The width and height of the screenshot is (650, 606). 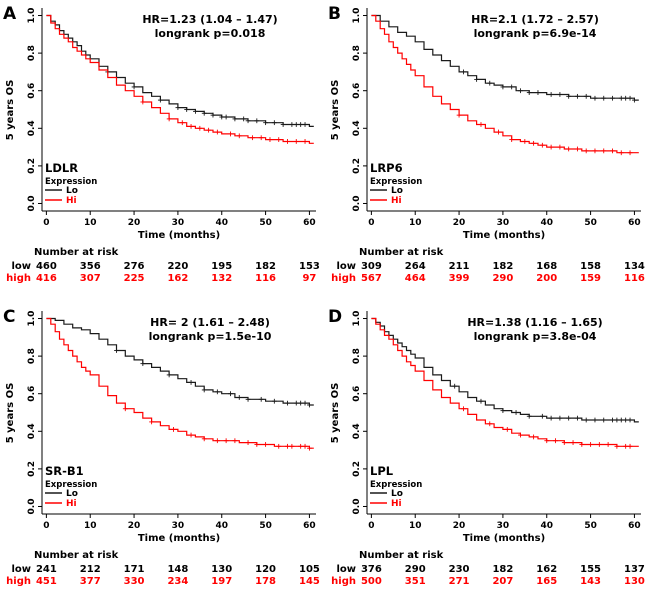 I want to click on number-at-risk-header: Number at risk, so click(x=76, y=555).